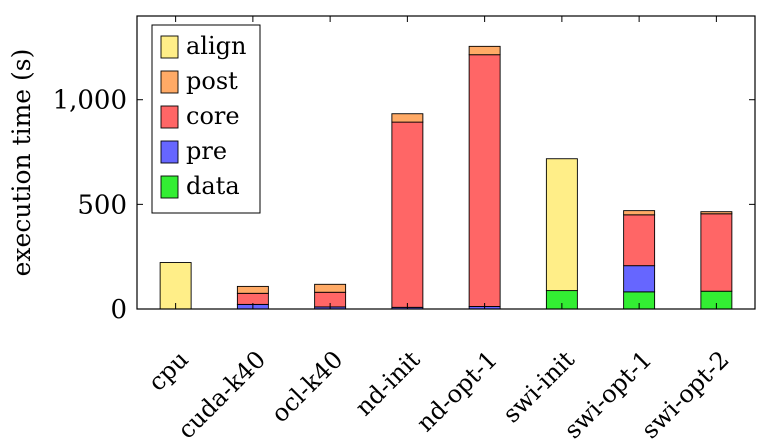  Describe the element at coordinates (252, 298) in the screenshot. I see `bar-core-cuda-k40` at that location.